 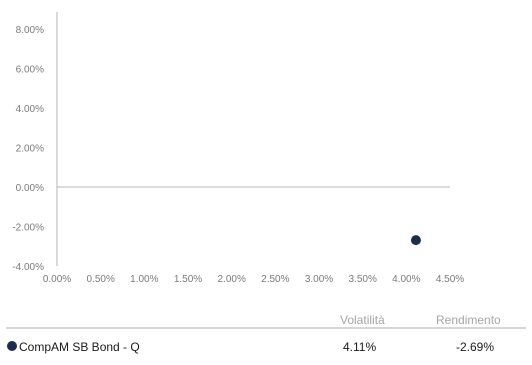 I want to click on x-tick-label: 4.50%, so click(x=450, y=279).